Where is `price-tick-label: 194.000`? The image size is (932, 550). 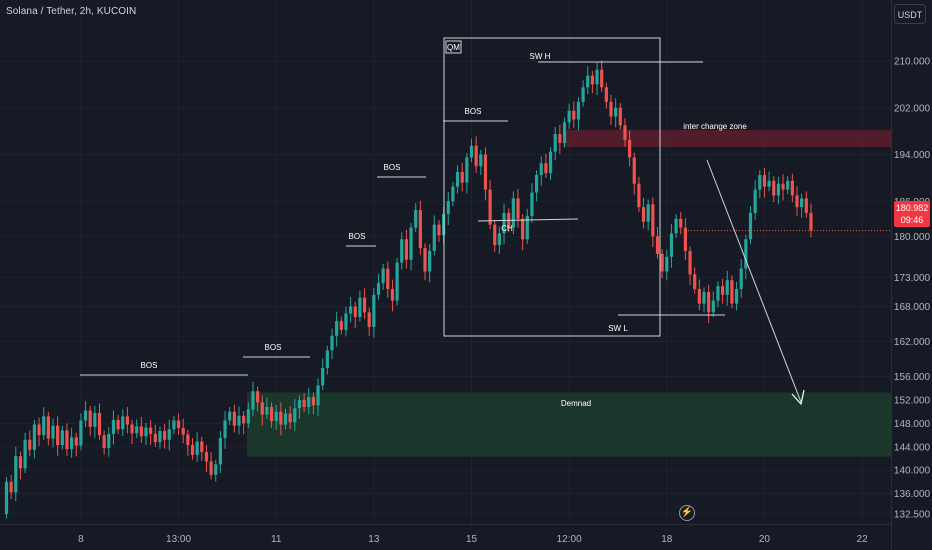
price-tick-label: 194.000 is located at coordinates (912, 155).